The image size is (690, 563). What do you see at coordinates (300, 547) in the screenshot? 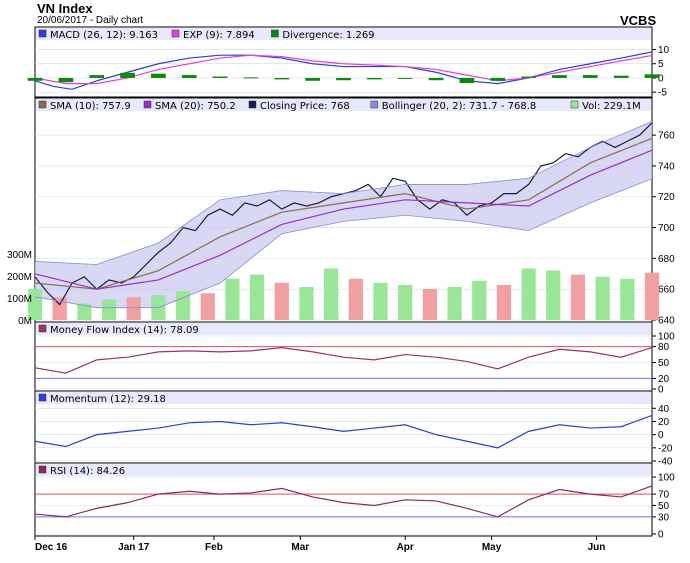
I see `x-tick-label: Mar` at bounding box center [300, 547].